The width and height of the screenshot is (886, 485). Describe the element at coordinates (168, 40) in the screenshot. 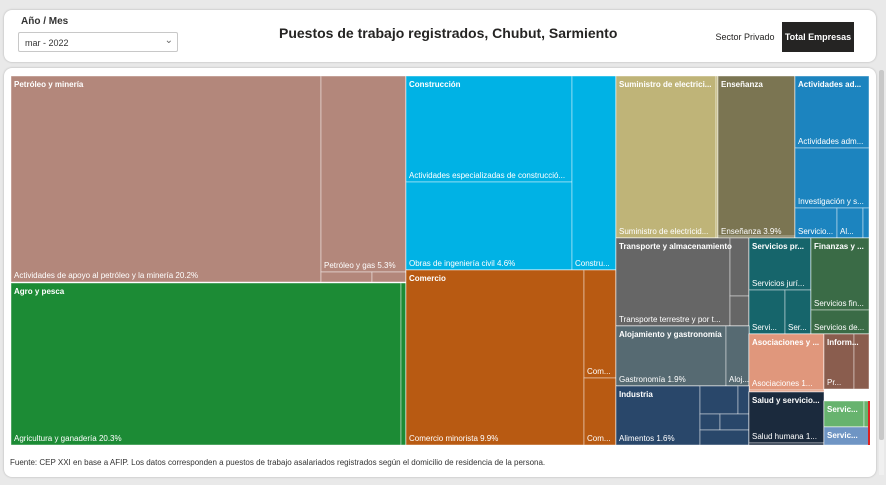

I see `chevron-down-icon: ⌄` at that location.